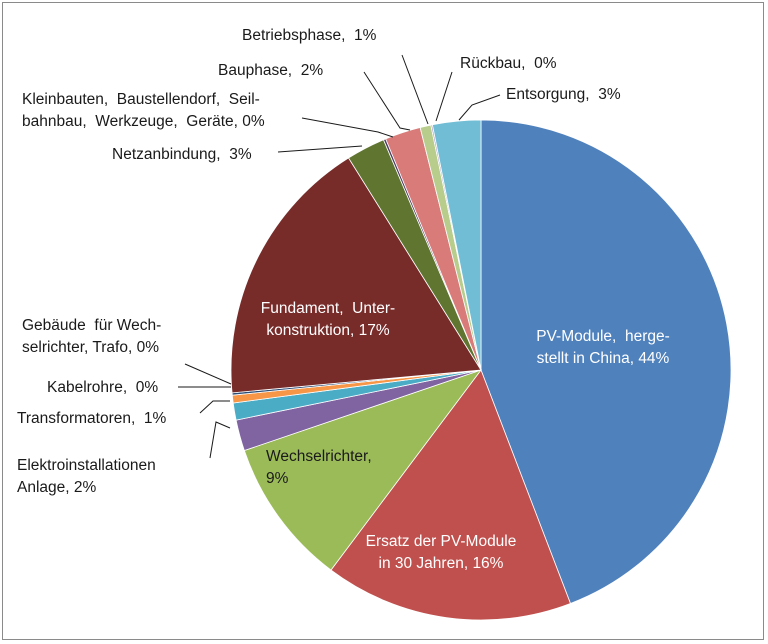 Image resolution: width=768 pixels, height=644 pixels. What do you see at coordinates (90, 347) in the screenshot?
I see `slice-label-line: selrichter, Trafo, 0%` at bounding box center [90, 347].